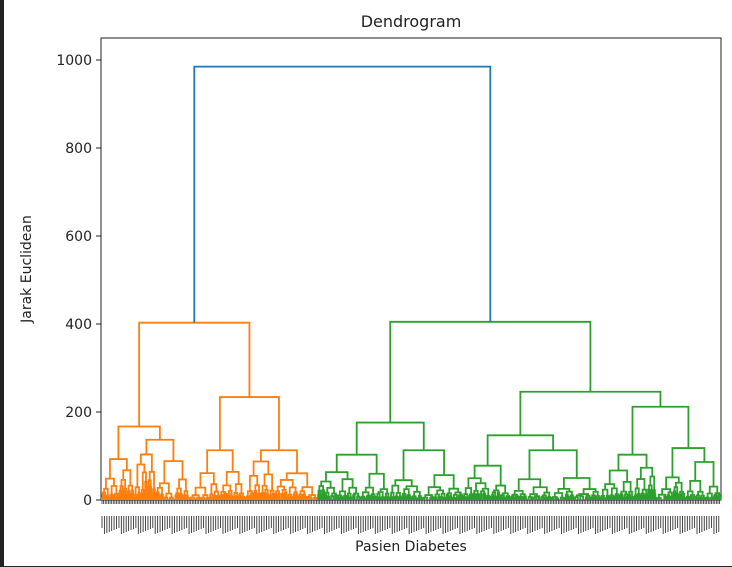 This screenshot has height=567, width=732. I want to click on y-tick-label: 200, so click(78, 413).